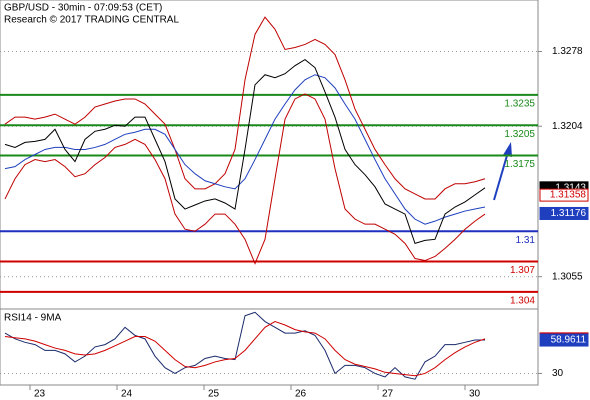 The width and height of the screenshot is (590, 400). I want to click on chart-title: GBP/USD - 30min - 07:09:53 (CET), so click(83, 8).